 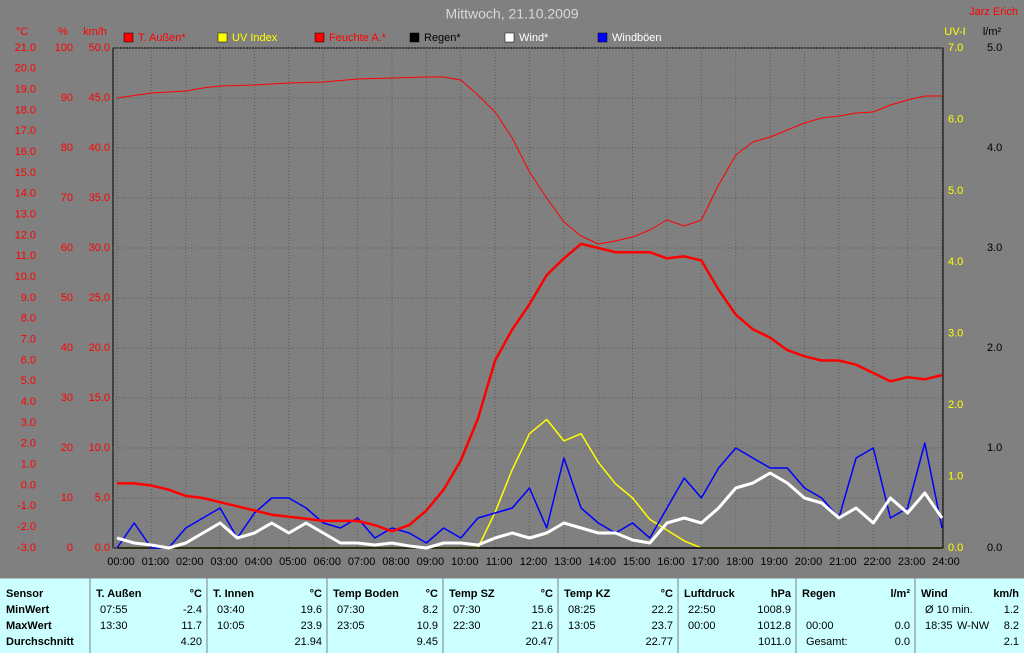 What do you see at coordinates (637, 562) in the screenshot?
I see `x-tick-label: 15:00` at bounding box center [637, 562].